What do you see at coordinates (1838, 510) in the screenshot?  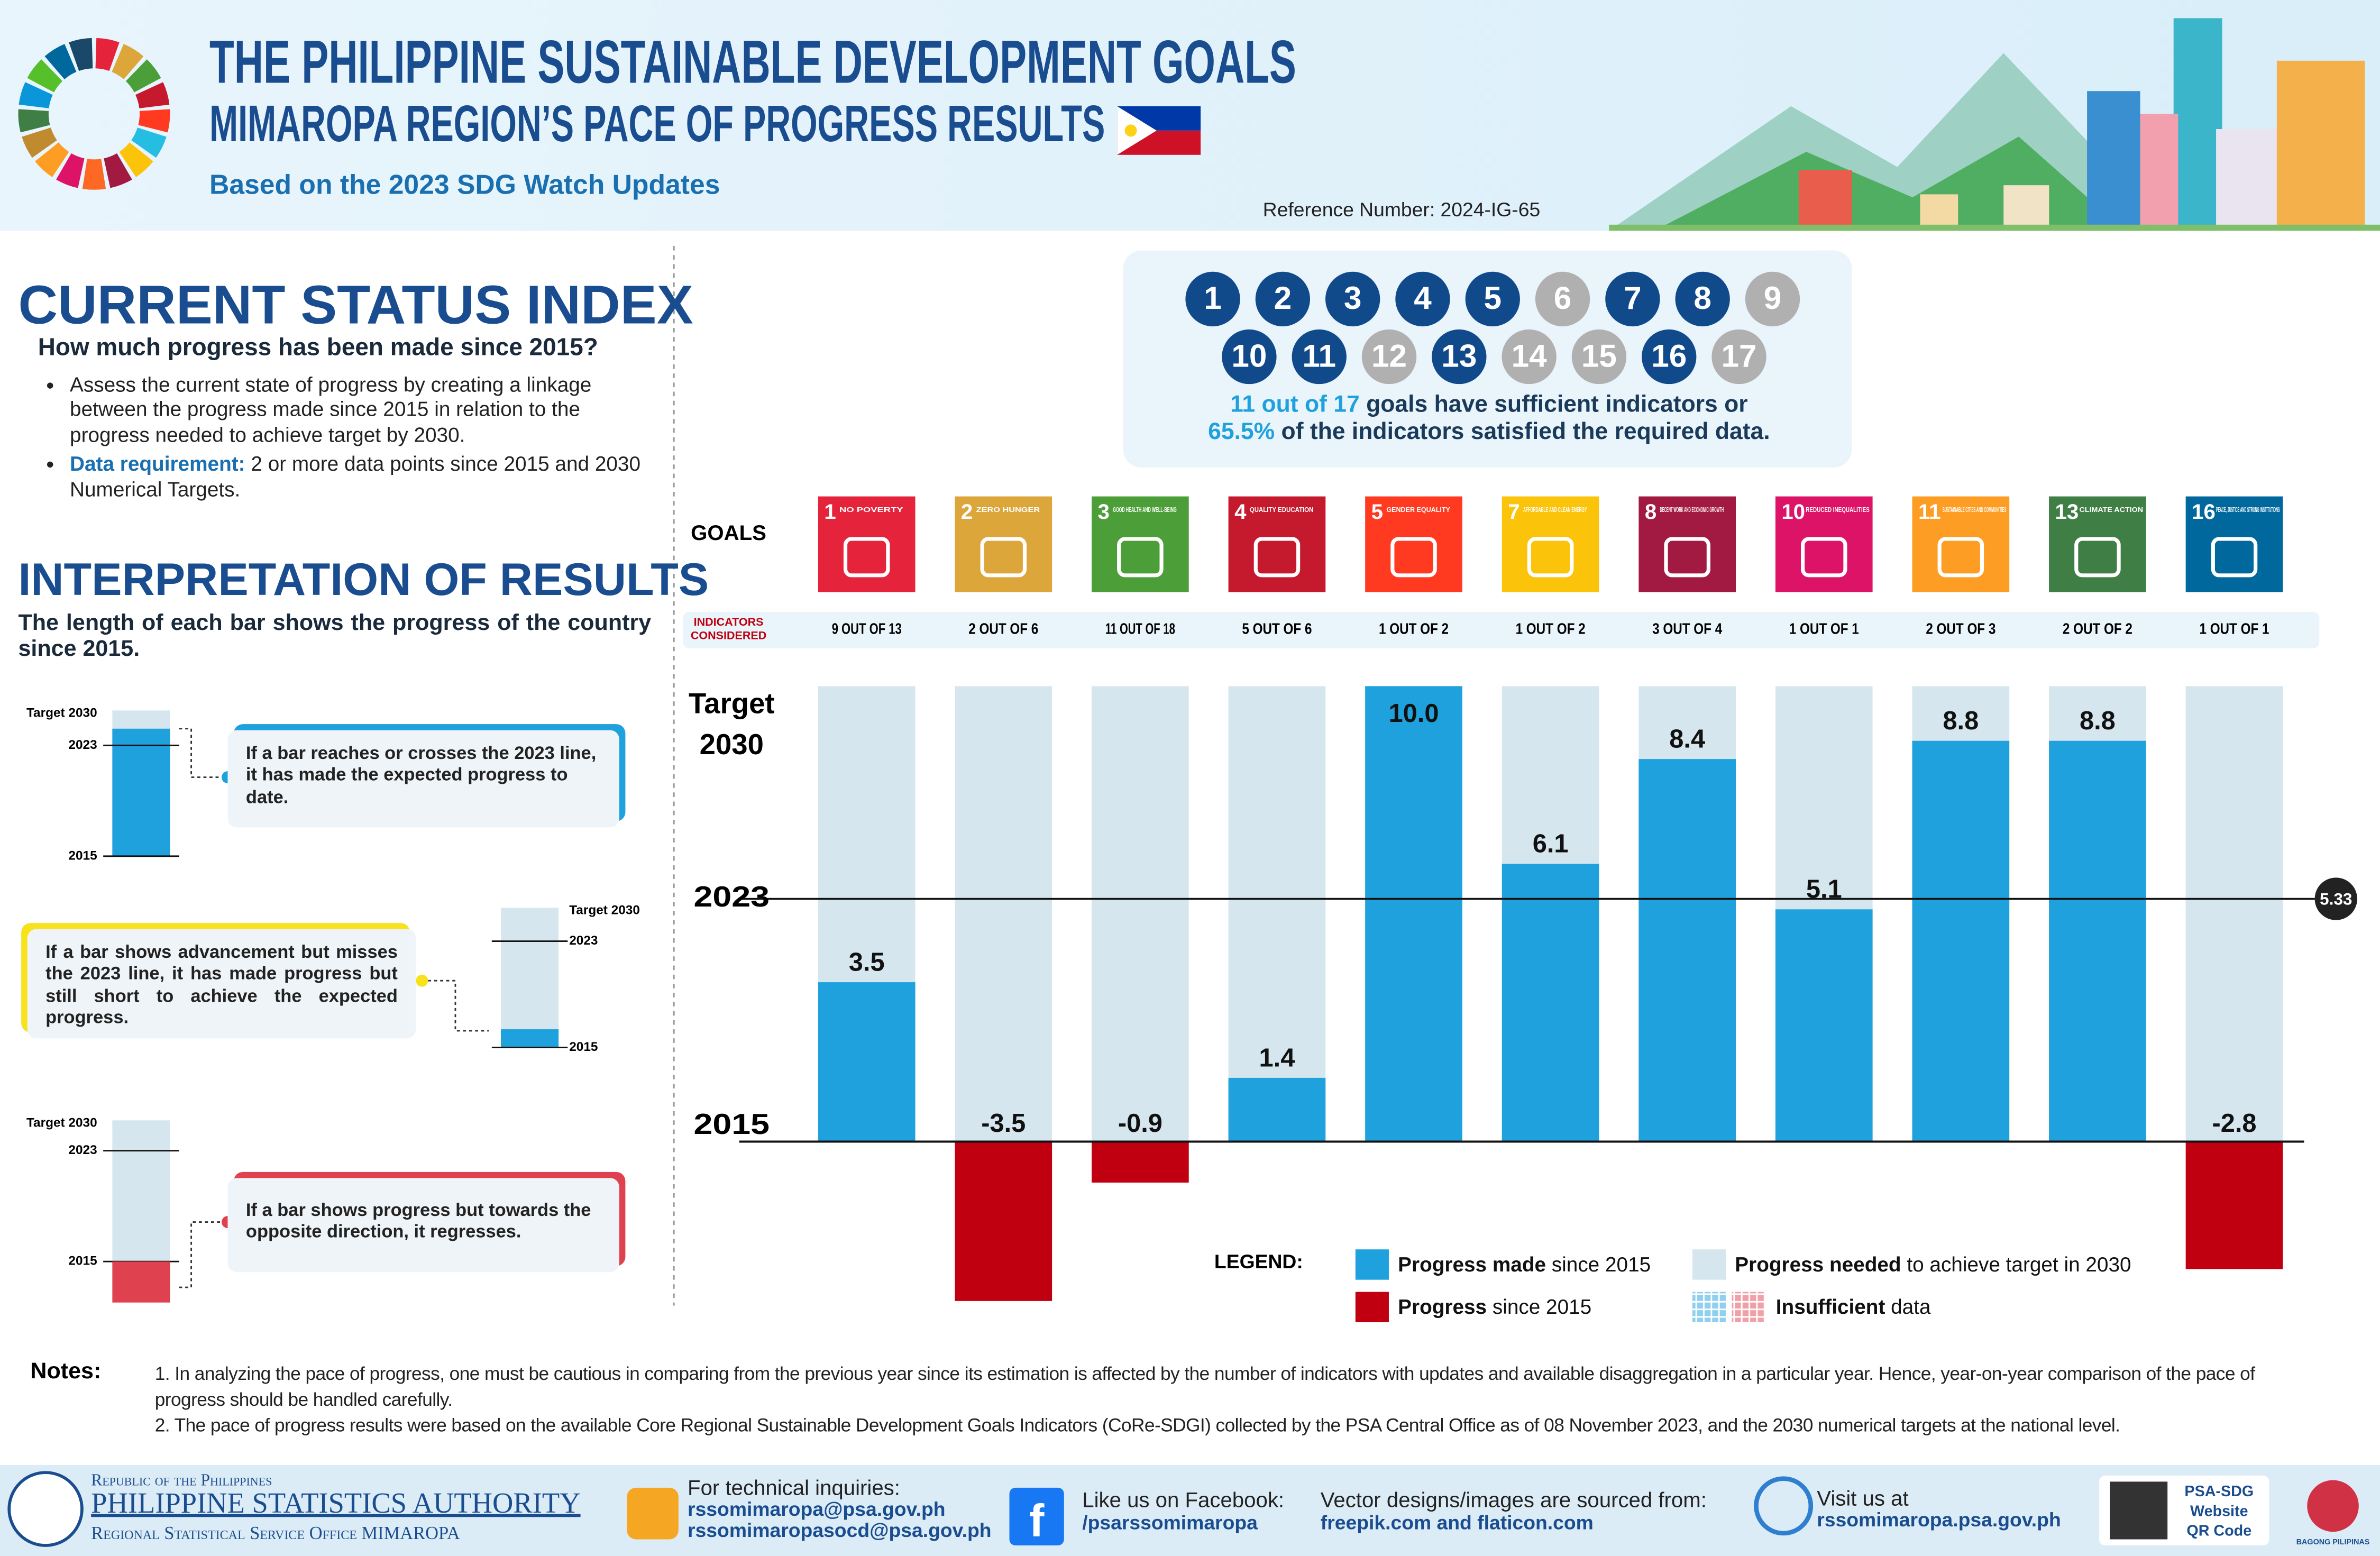 I see `goal-tile-name: REDUCED INEQUALITIES` at bounding box center [1838, 510].